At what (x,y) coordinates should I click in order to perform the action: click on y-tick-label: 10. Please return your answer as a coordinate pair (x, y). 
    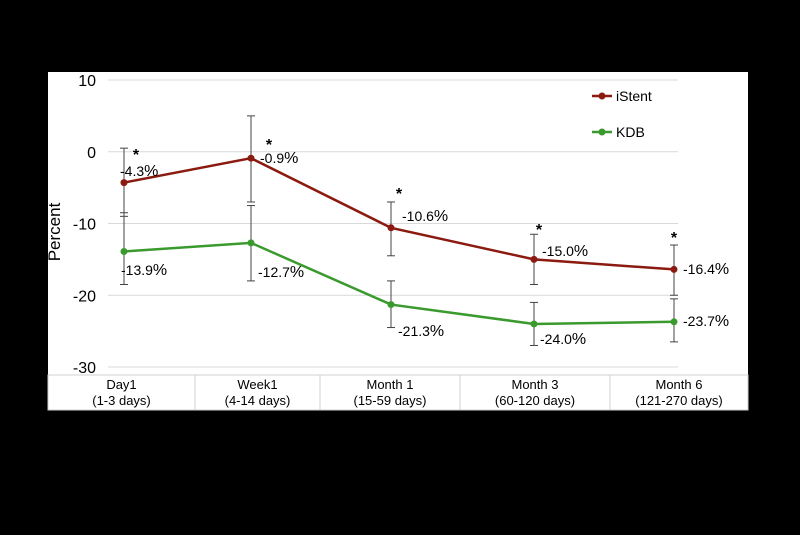
    Looking at the image, I should click on (87, 81).